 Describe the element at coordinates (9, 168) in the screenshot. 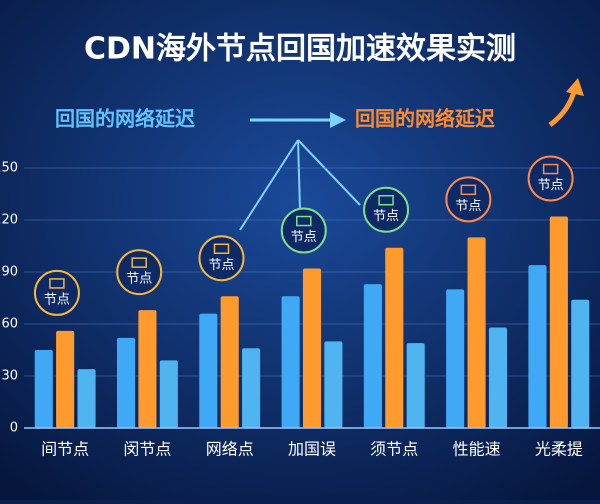

I see `y-tick-label: 150` at that location.